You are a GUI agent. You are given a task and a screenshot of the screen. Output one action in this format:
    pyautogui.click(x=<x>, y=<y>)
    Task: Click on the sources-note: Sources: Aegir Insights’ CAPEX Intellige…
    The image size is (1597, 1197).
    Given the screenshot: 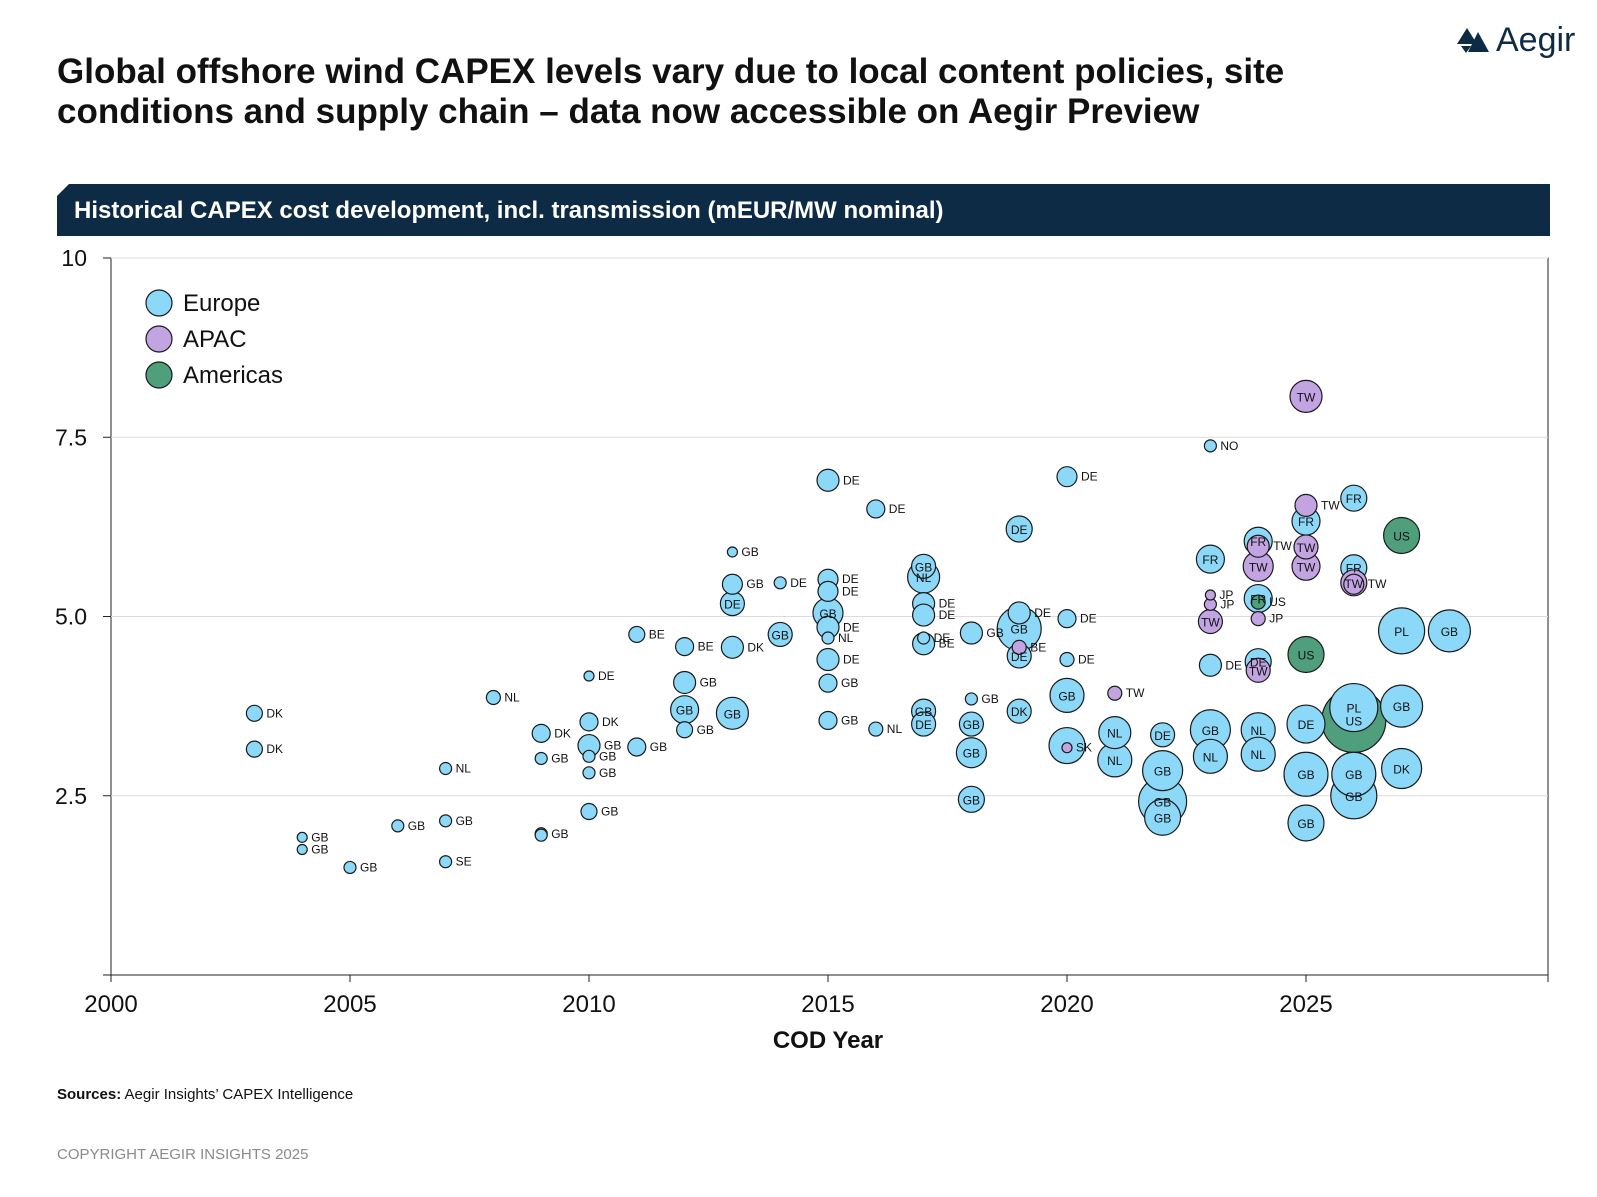 What is the action you would take?
    pyautogui.click(x=205, y=1094)
    